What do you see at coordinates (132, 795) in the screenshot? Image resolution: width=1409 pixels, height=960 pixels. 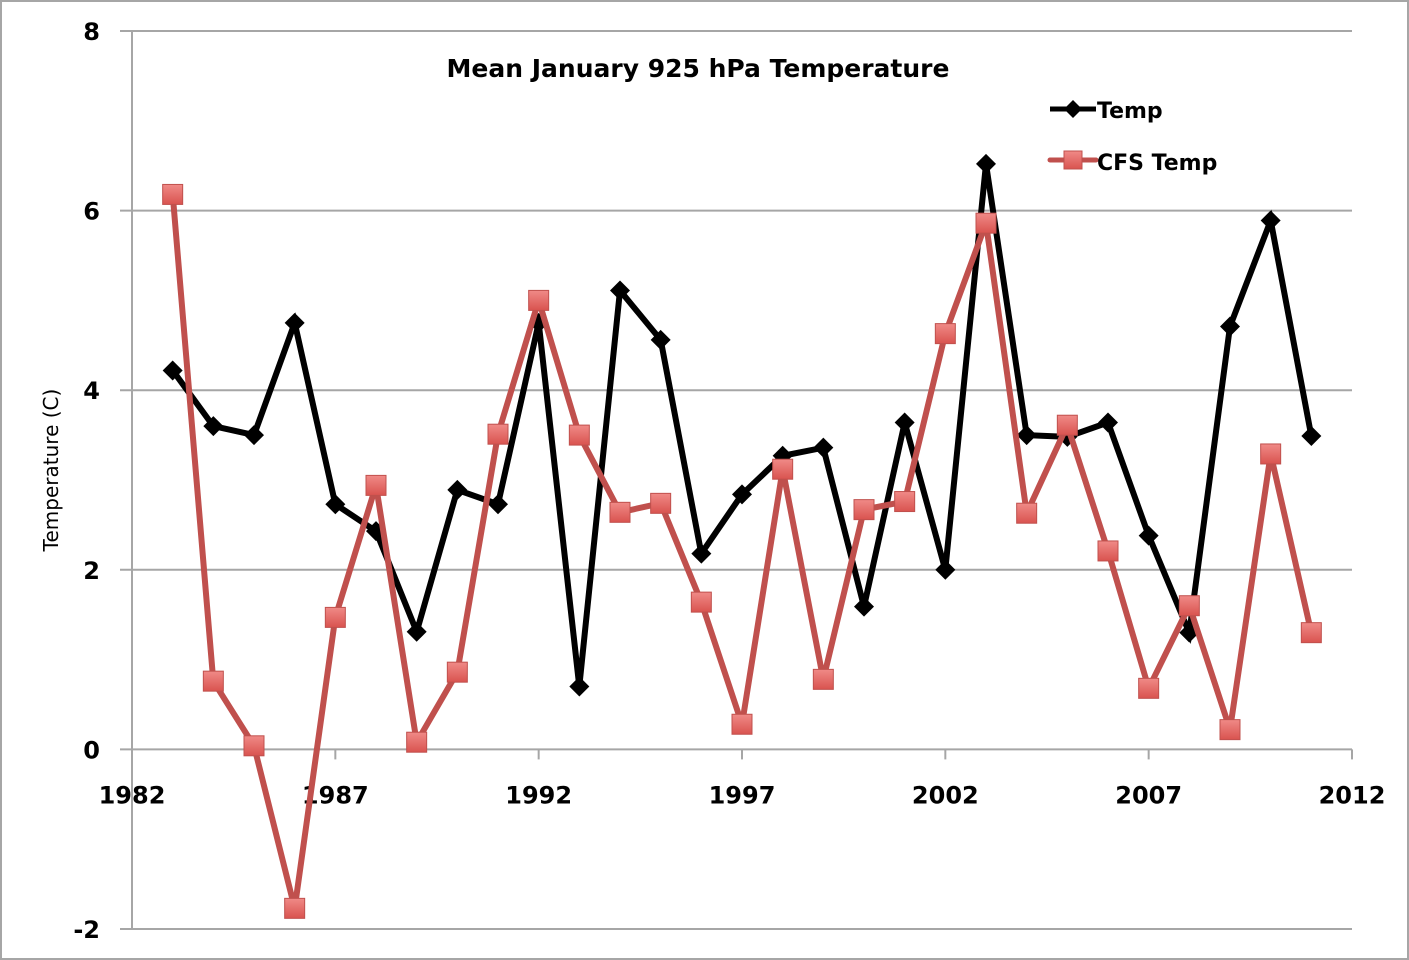 I see `x-tick-label: 1982` at bounding box center [132, 795].